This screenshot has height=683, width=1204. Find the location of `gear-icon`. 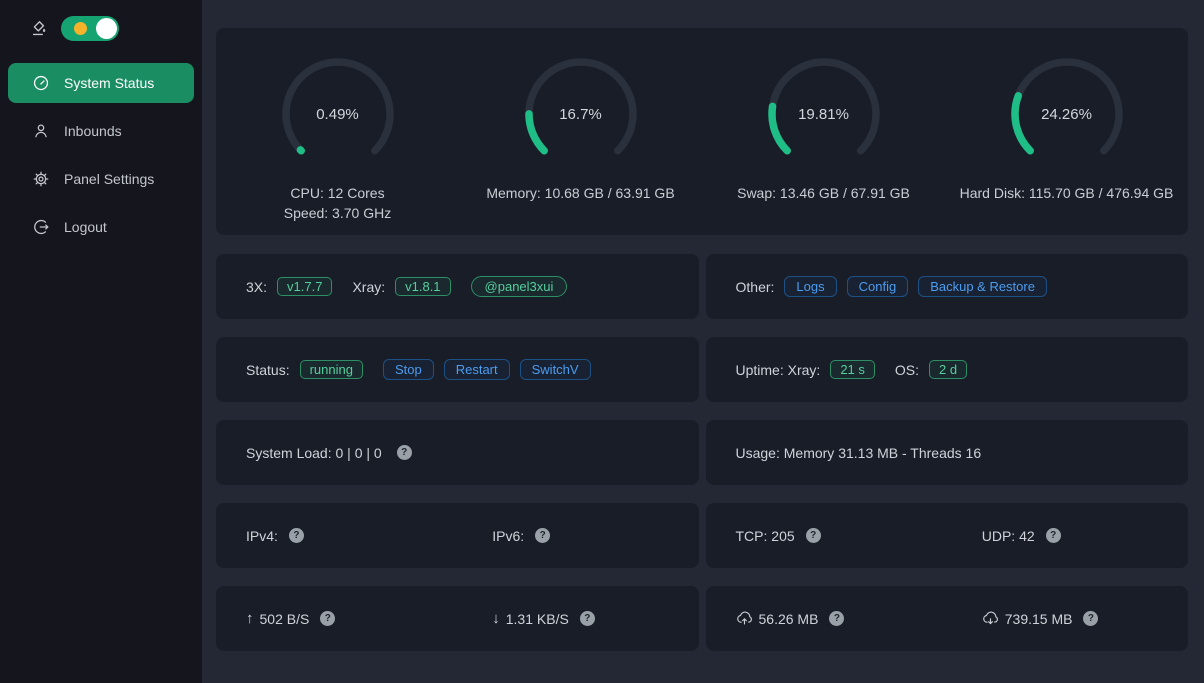

gear-icon is located at coordinates (41, 179).